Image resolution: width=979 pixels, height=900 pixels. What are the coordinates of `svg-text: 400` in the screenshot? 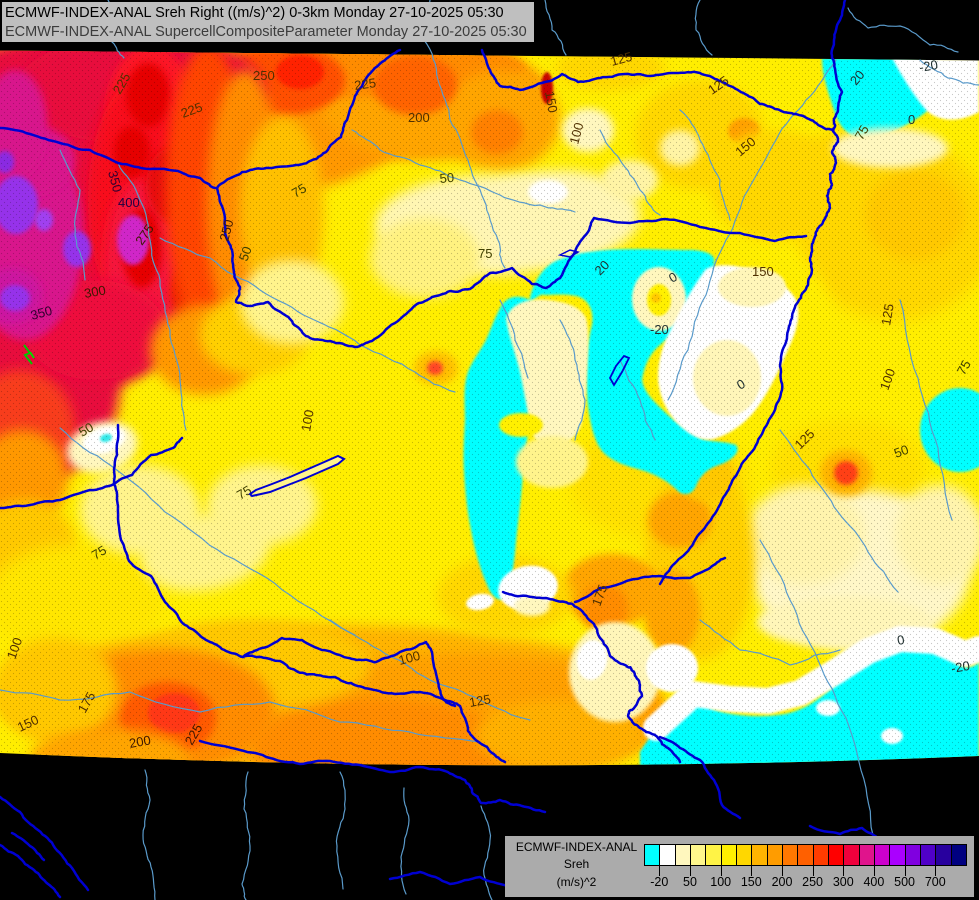 It's located at (129, 202).